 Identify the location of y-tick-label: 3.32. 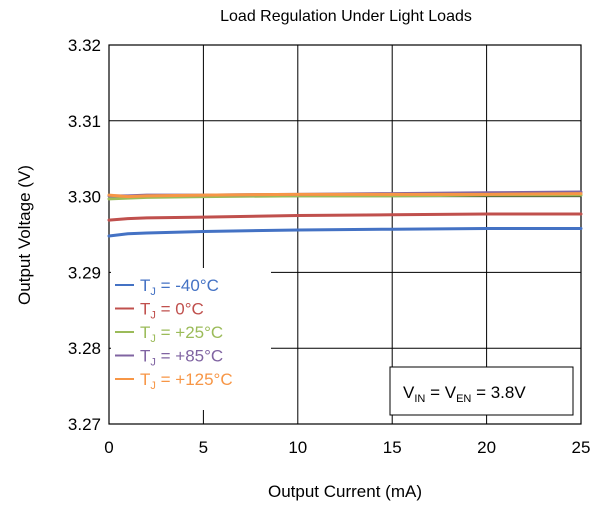
(84, 45).